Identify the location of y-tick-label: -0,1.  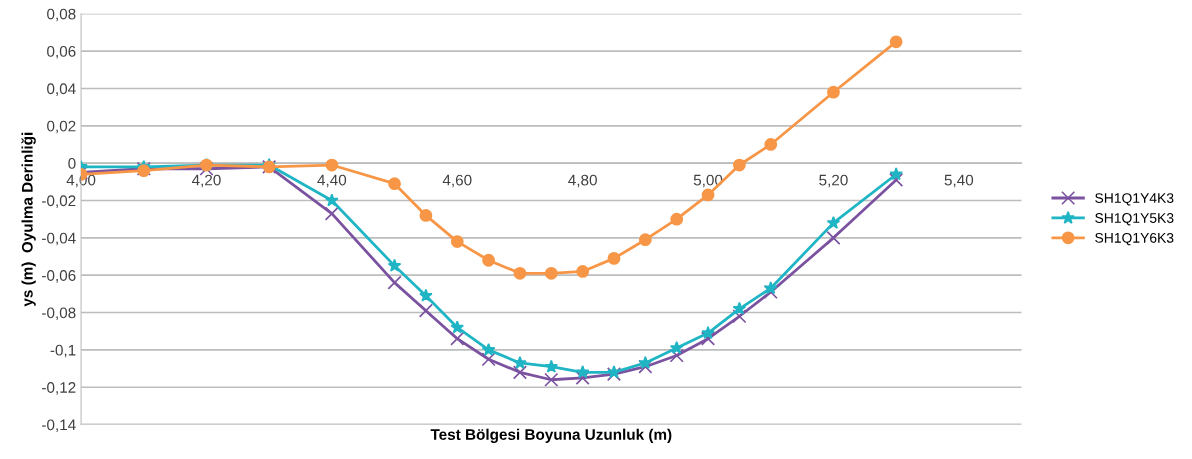
(63, 351).